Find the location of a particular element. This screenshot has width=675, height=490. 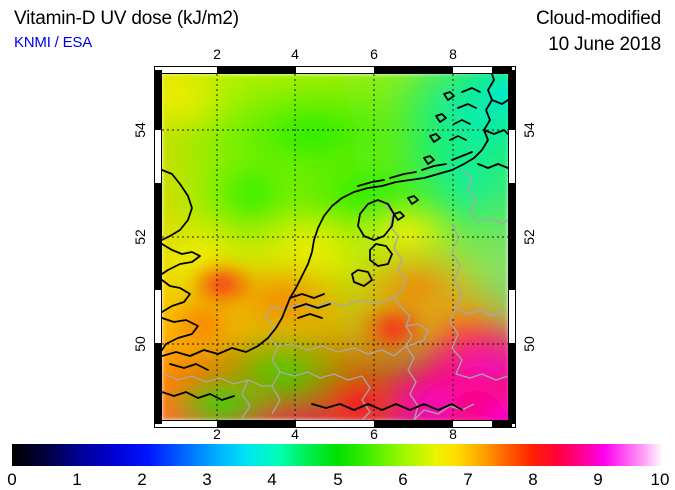

colorbar-tick-10: 10 is located at coordinates (660, 479).